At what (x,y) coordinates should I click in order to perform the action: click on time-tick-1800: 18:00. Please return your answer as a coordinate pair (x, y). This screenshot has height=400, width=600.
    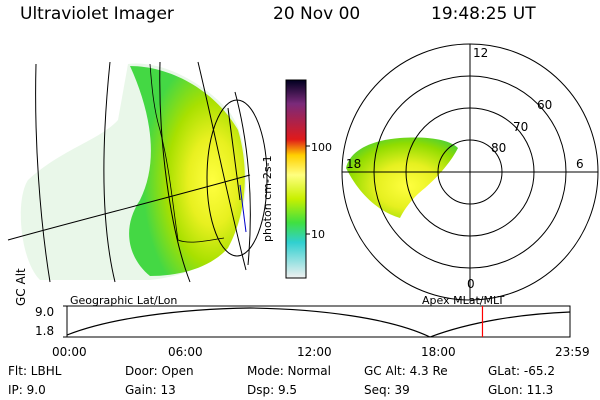
    Looking at the image, I should click on (438, 352).